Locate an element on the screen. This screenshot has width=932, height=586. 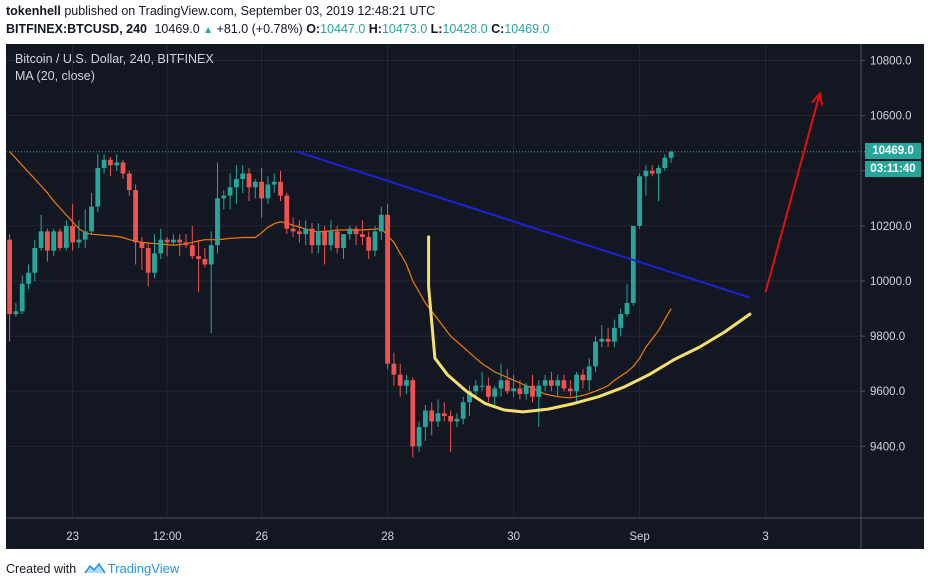
countdown-tag: 03:11:40 is located at coordinates (893, 168).